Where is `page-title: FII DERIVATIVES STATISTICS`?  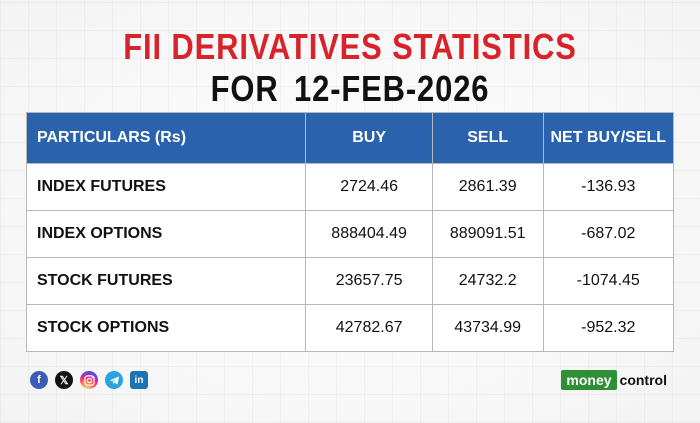
page-title: FII DERIVATIVES STATISTICS is located at coordinates (350, 47).